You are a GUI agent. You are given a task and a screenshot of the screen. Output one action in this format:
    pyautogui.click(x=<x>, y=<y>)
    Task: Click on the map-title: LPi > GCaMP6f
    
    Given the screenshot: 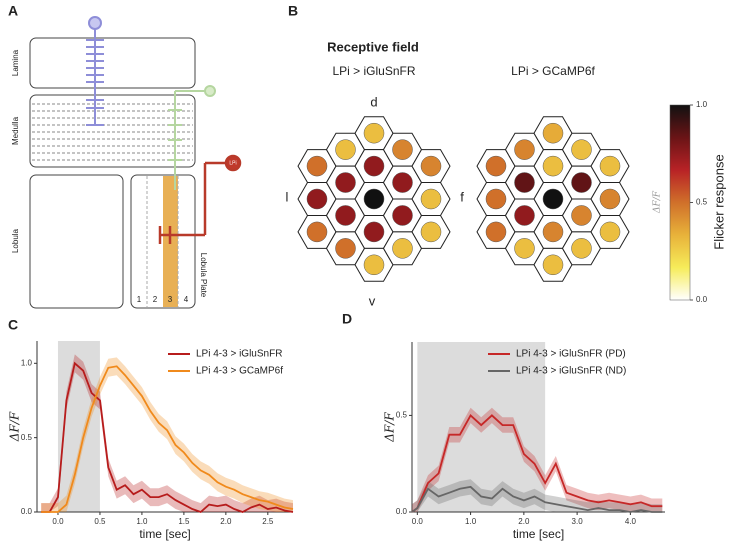 What is the action you would take?
    pyautogui.click(x=553, y=71)
    